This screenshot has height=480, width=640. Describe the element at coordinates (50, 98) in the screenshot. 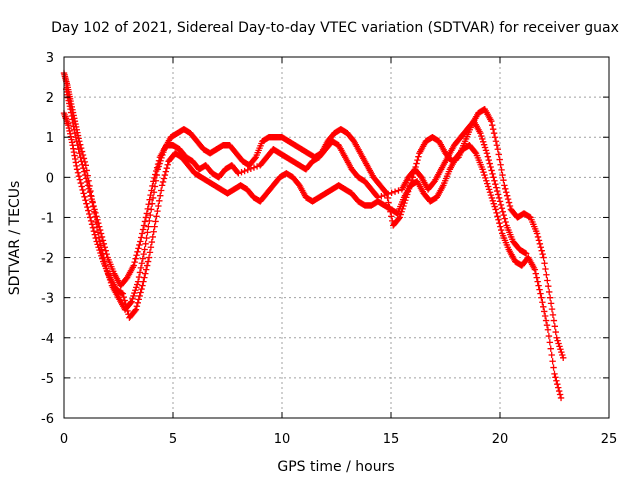

I see `y-tick-label: 2` at that location.